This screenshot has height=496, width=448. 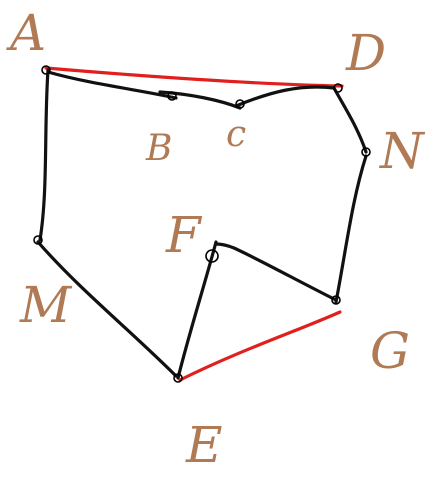 I want to click on label-m: M, so click(x=46, y=305).